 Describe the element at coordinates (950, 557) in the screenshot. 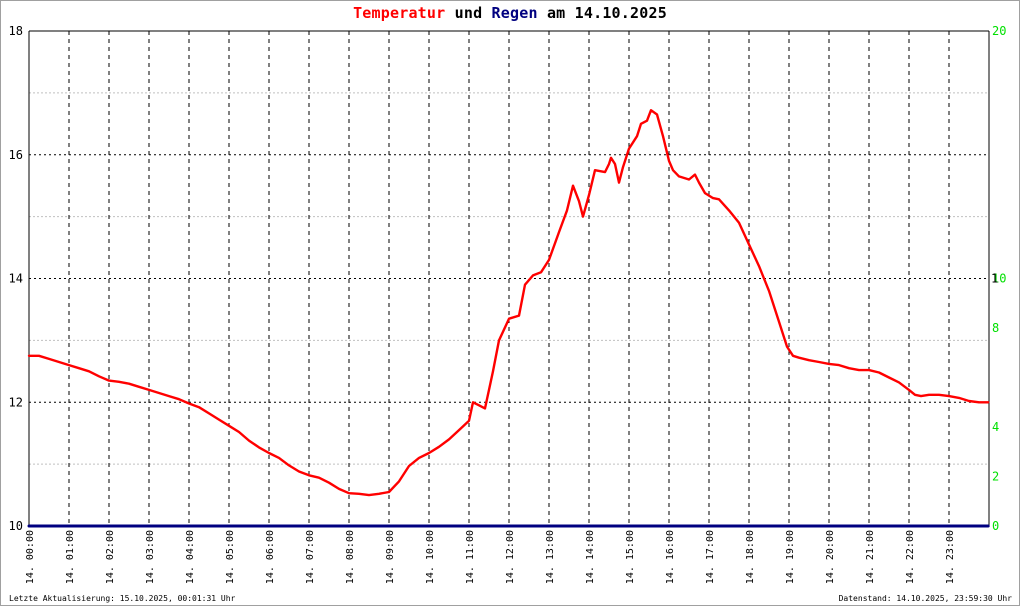

I see `x-tick-label: 14. 23:00` at that location.